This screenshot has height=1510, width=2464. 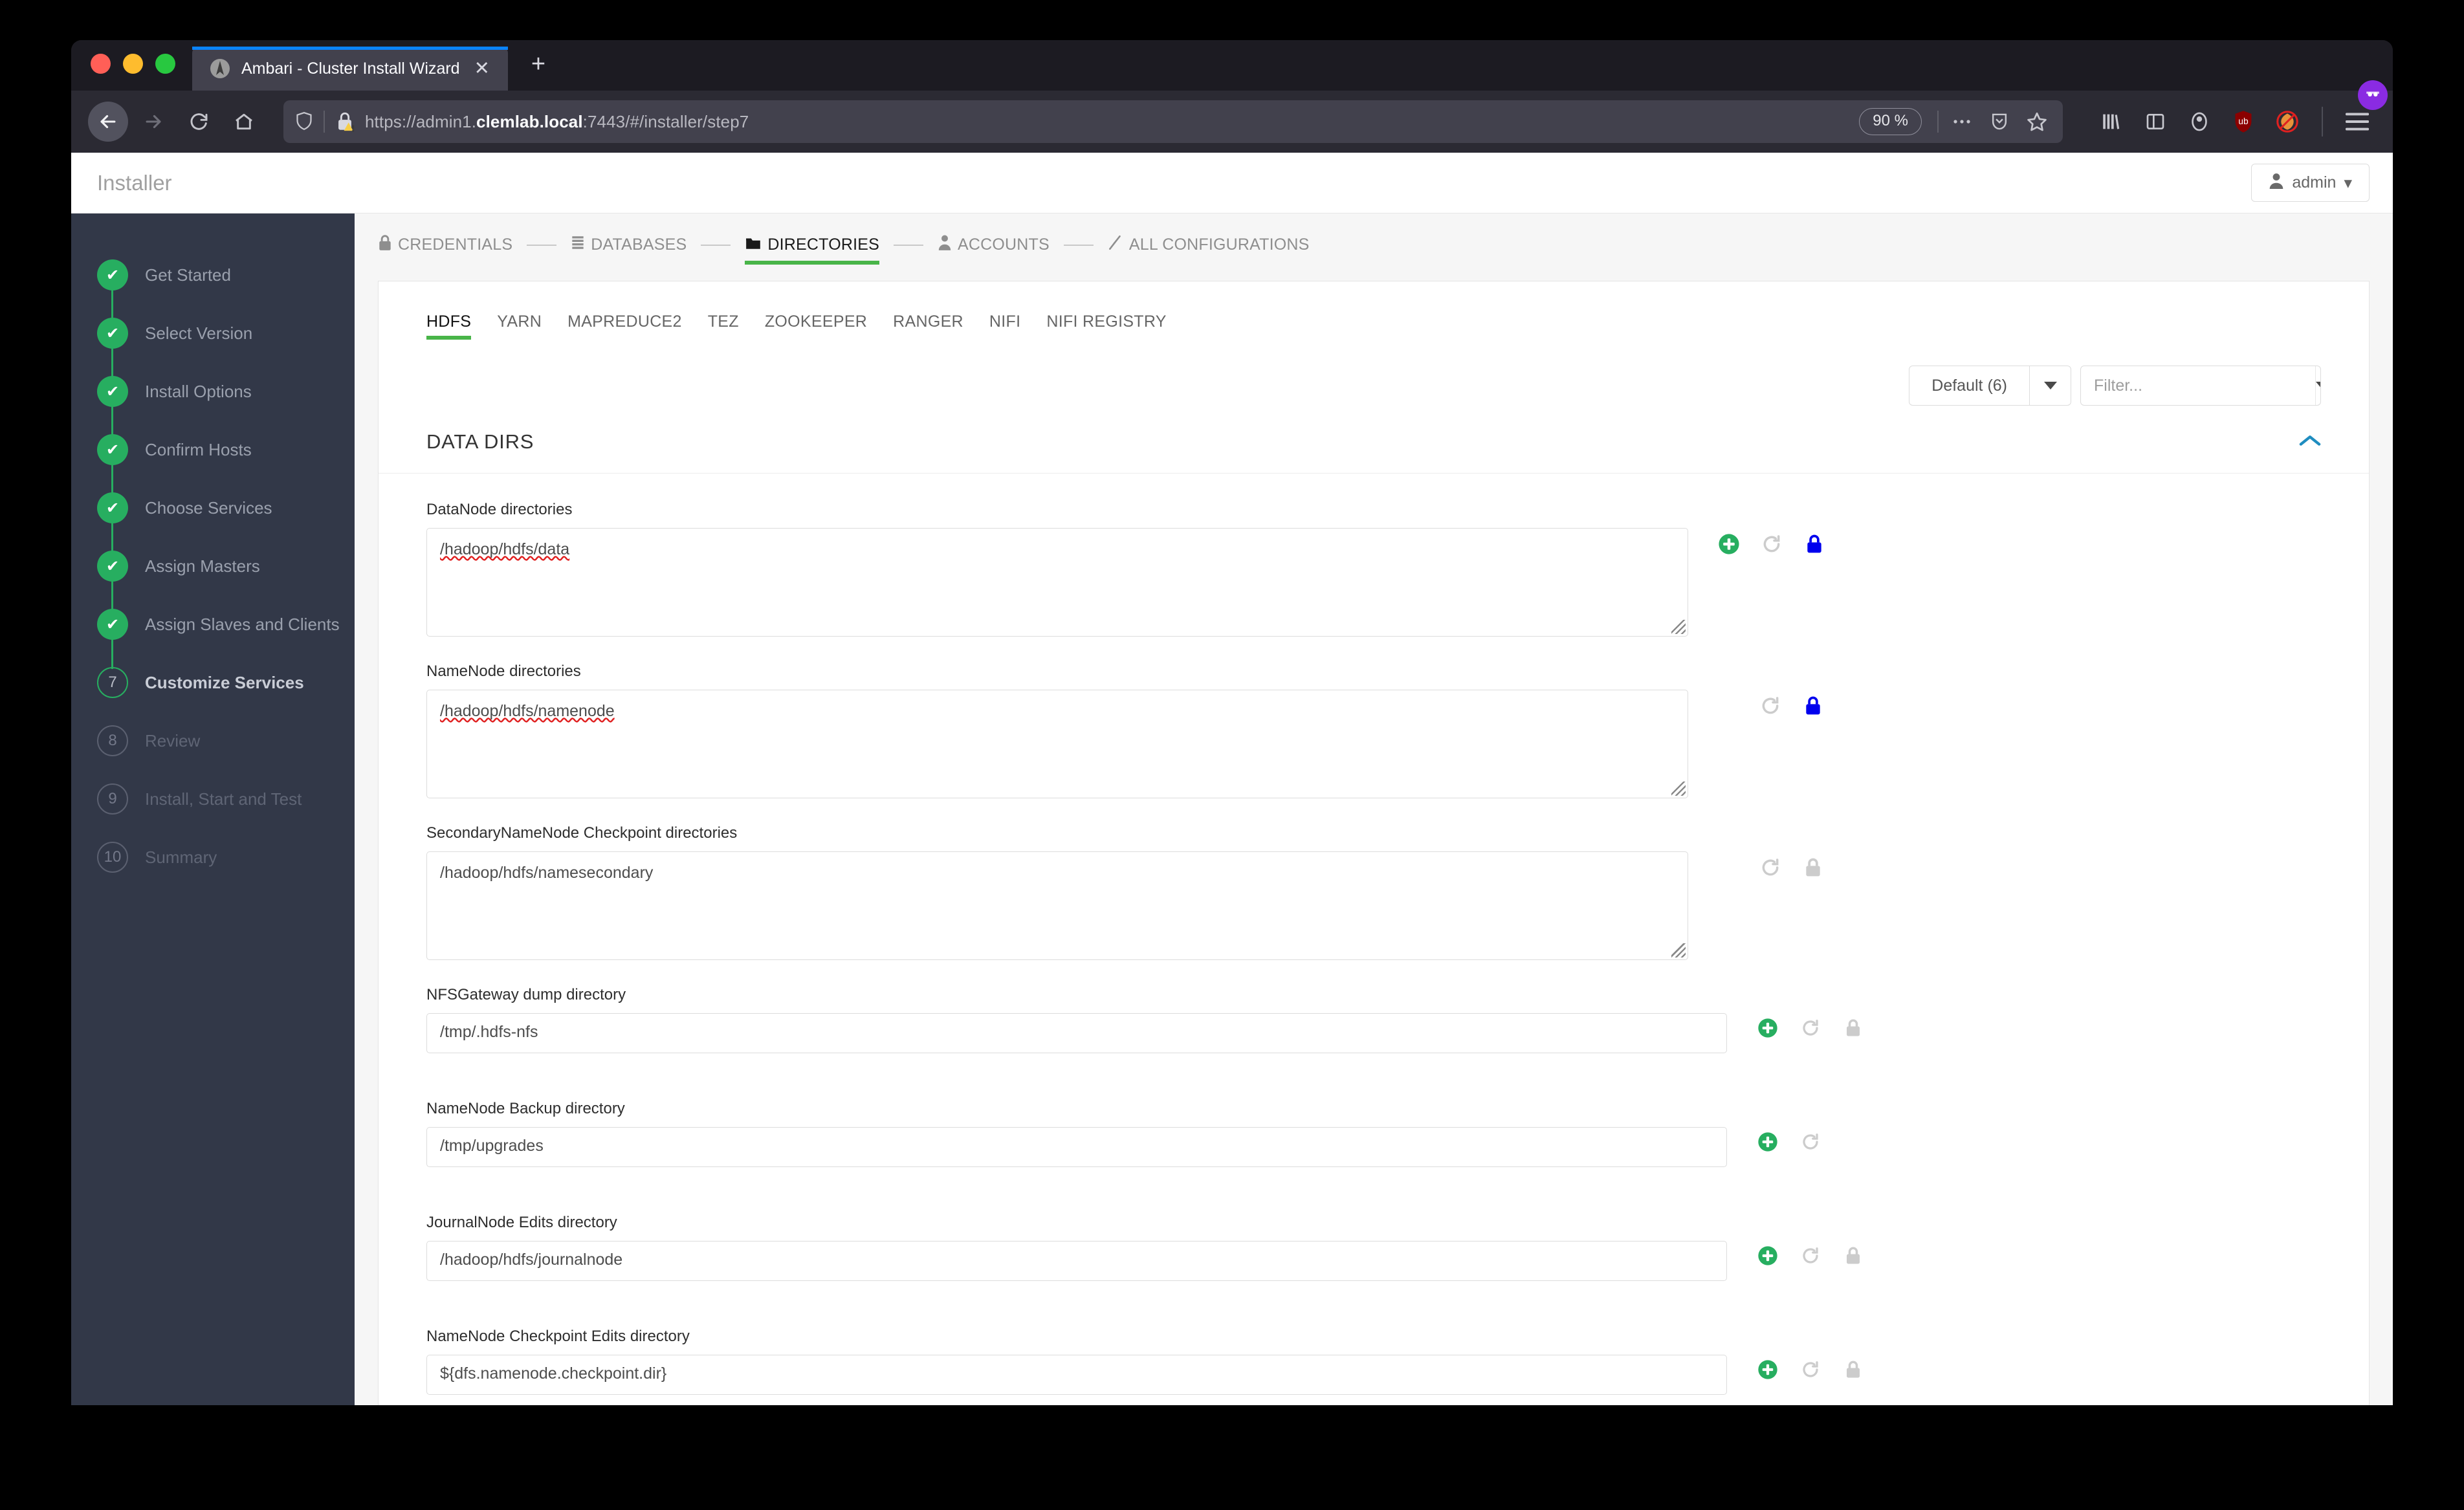 I want to click on service-tab-tez: TEZ, so click(x=723, y=321).